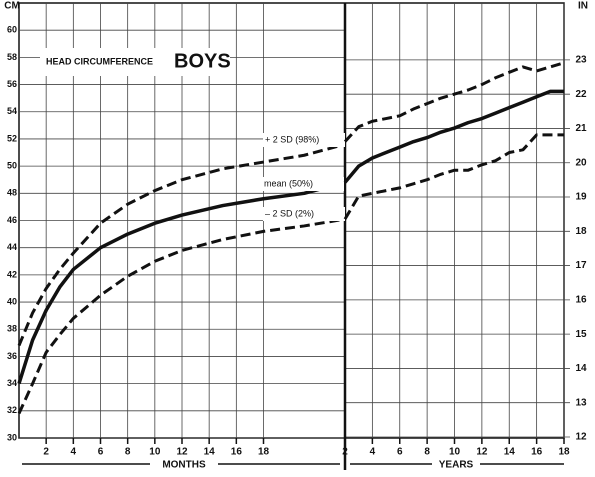  What do you see at coordinates (12, 111) in the screenshot?
I see `y-tick-label: 54` at bounding box center [12, 111].